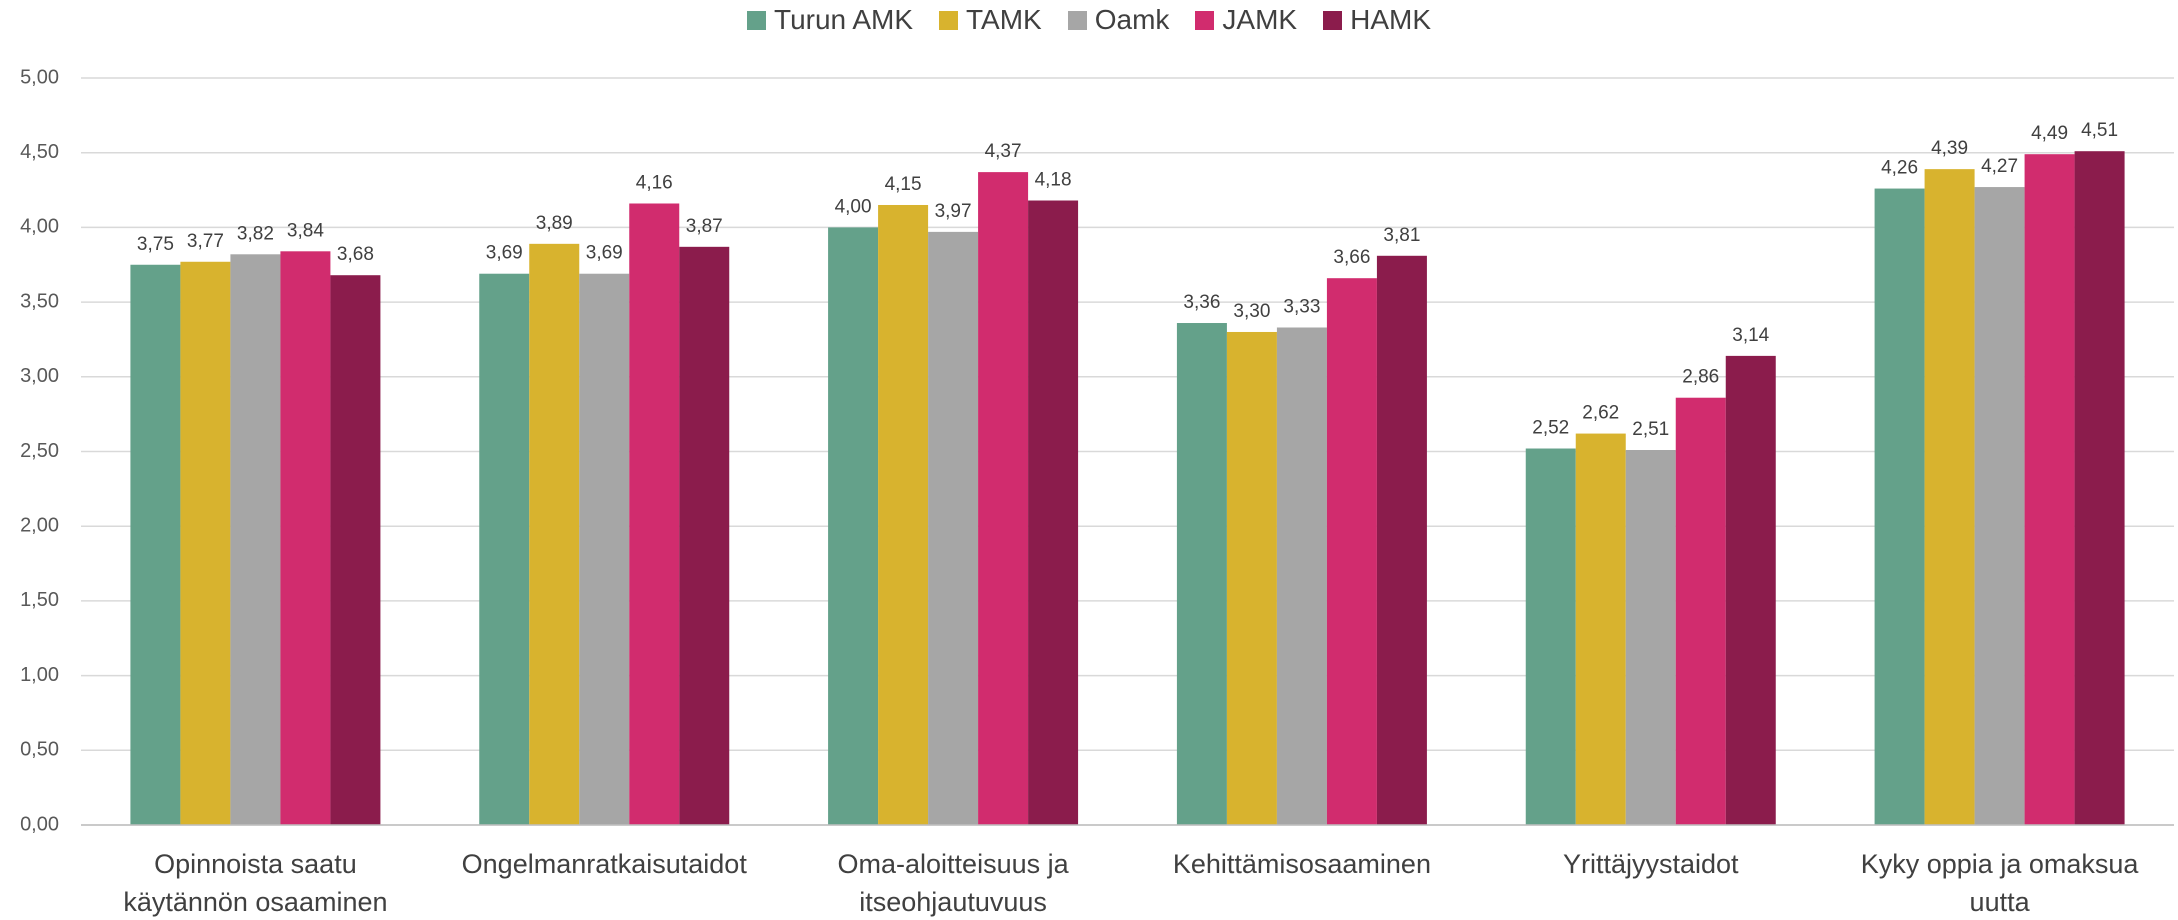 This screenshot has width=2178, height=920. I want to click on legend-label: TAMK, so click(1004, 19).